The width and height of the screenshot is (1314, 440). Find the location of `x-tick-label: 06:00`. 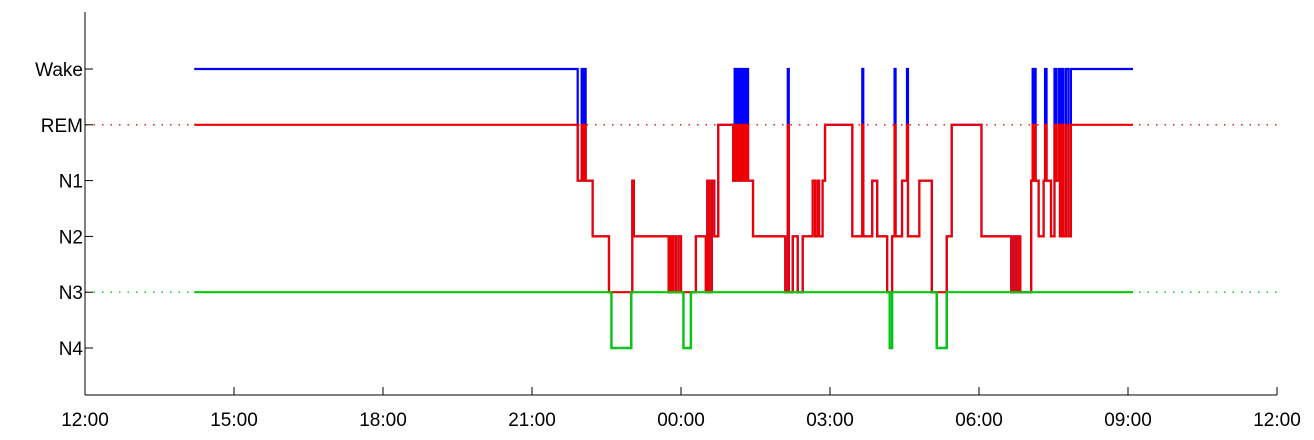

x-tick-label: 06:00 is located at coordinates (979, 420).